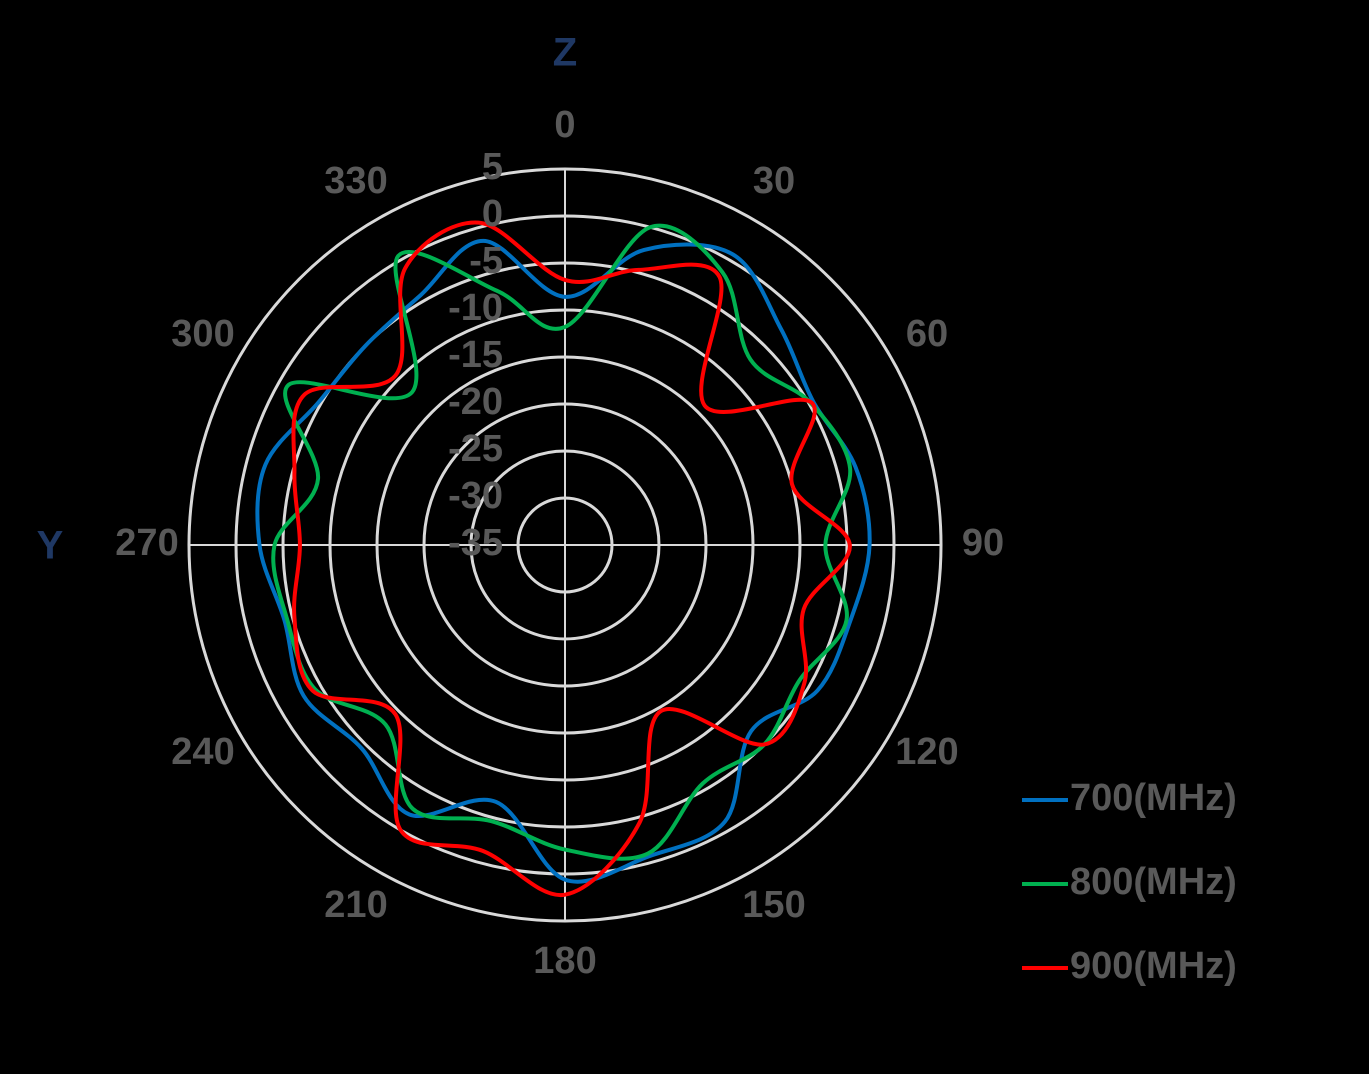  What do you see at coordinates (773, 905) in the screenshot?
I see `theta-tick-label: 150` at bounding box center [773, 905].